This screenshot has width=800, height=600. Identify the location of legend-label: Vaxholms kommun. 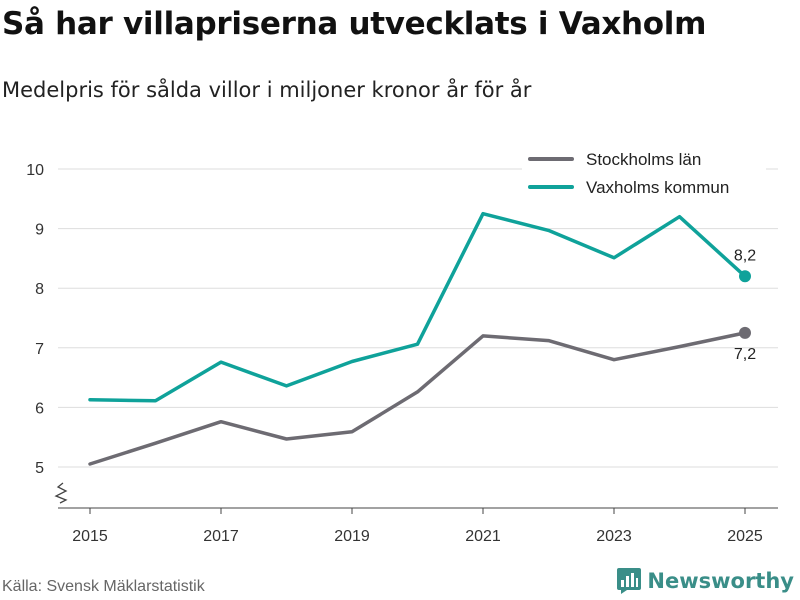
(657, 187).